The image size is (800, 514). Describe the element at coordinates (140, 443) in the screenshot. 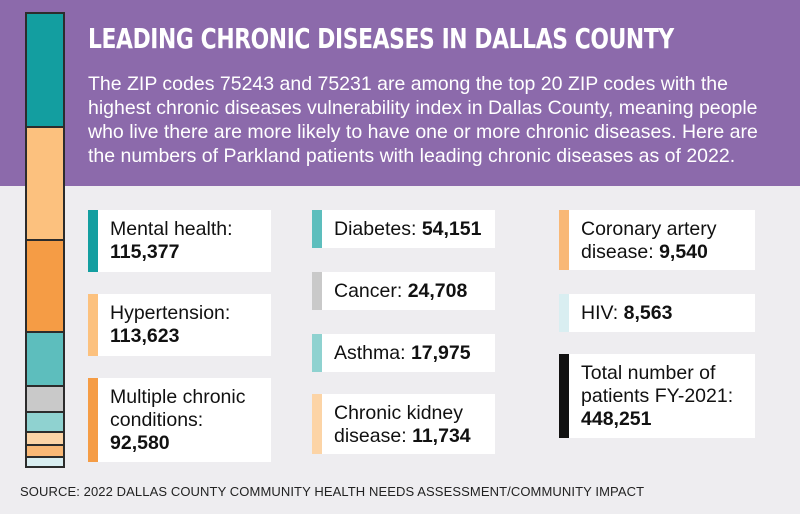

I see `card-value: 92,580` at that location.